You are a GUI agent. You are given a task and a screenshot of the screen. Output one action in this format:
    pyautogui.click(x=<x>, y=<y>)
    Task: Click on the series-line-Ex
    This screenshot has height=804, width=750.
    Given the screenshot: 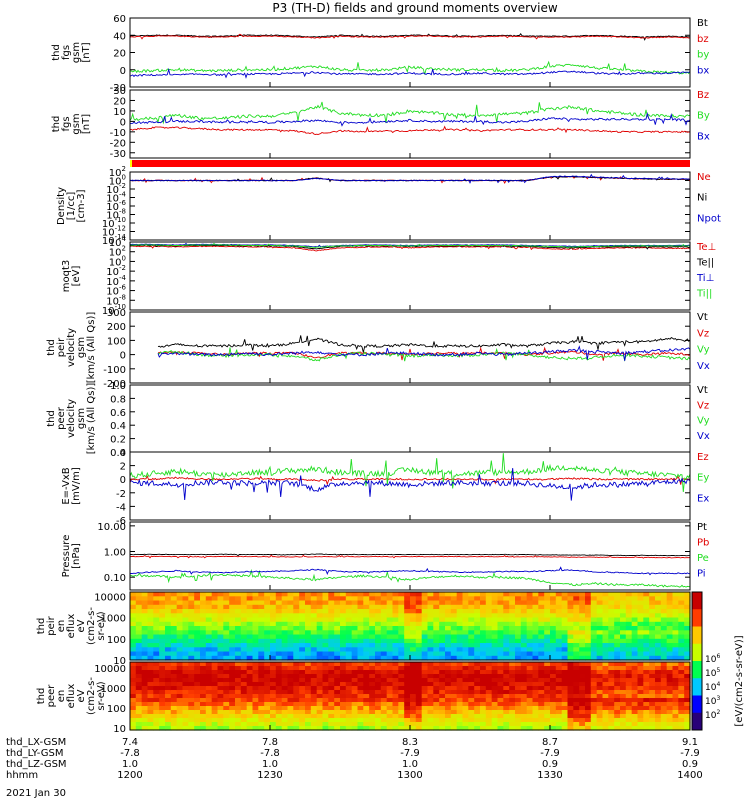 What is the action you would take?
    pyautogui.click(x=410, y=484)
    